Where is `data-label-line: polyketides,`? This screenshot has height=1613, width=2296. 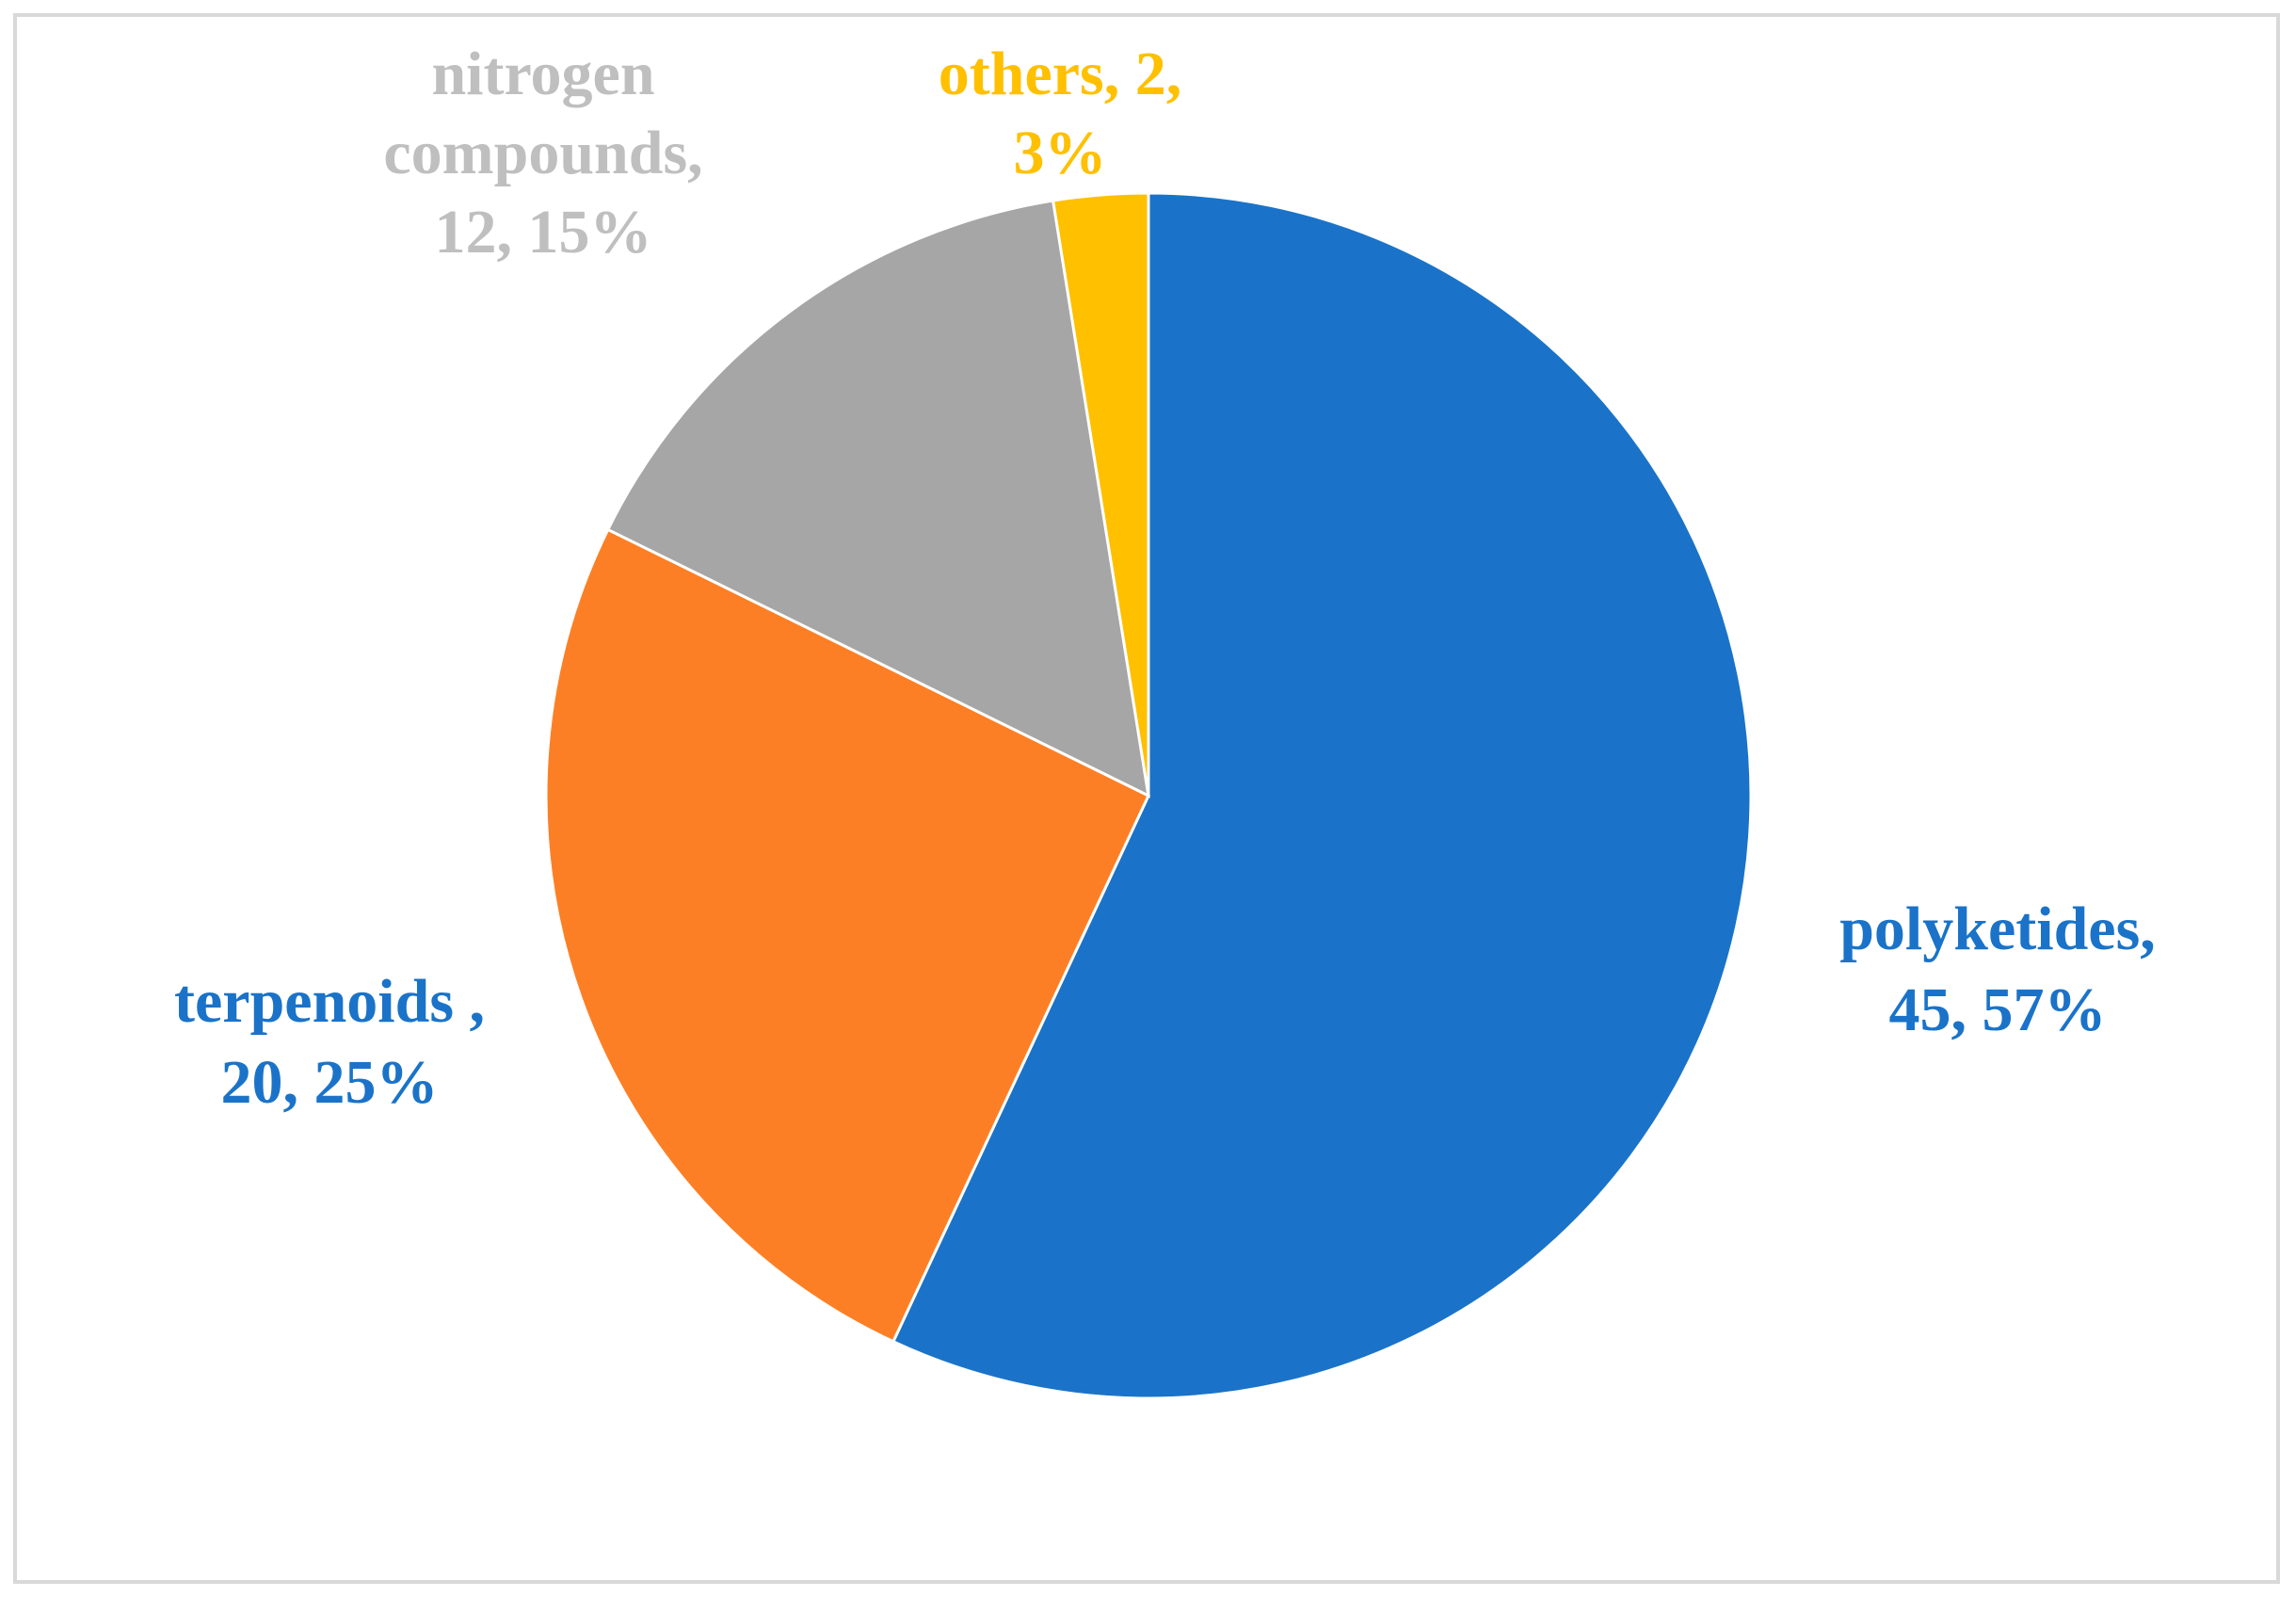
data-label-line: polyketides, is located at coordinates (1998, 929).